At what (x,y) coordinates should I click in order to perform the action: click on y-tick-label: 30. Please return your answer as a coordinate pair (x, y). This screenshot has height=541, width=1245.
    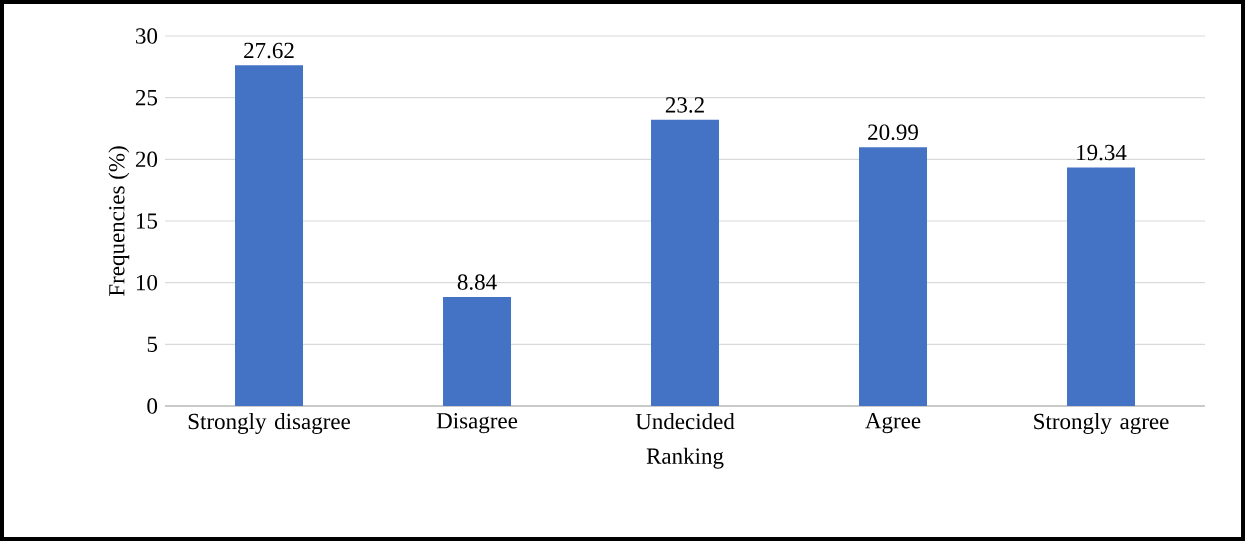
    Looking at the image, I should click on (147, 36).